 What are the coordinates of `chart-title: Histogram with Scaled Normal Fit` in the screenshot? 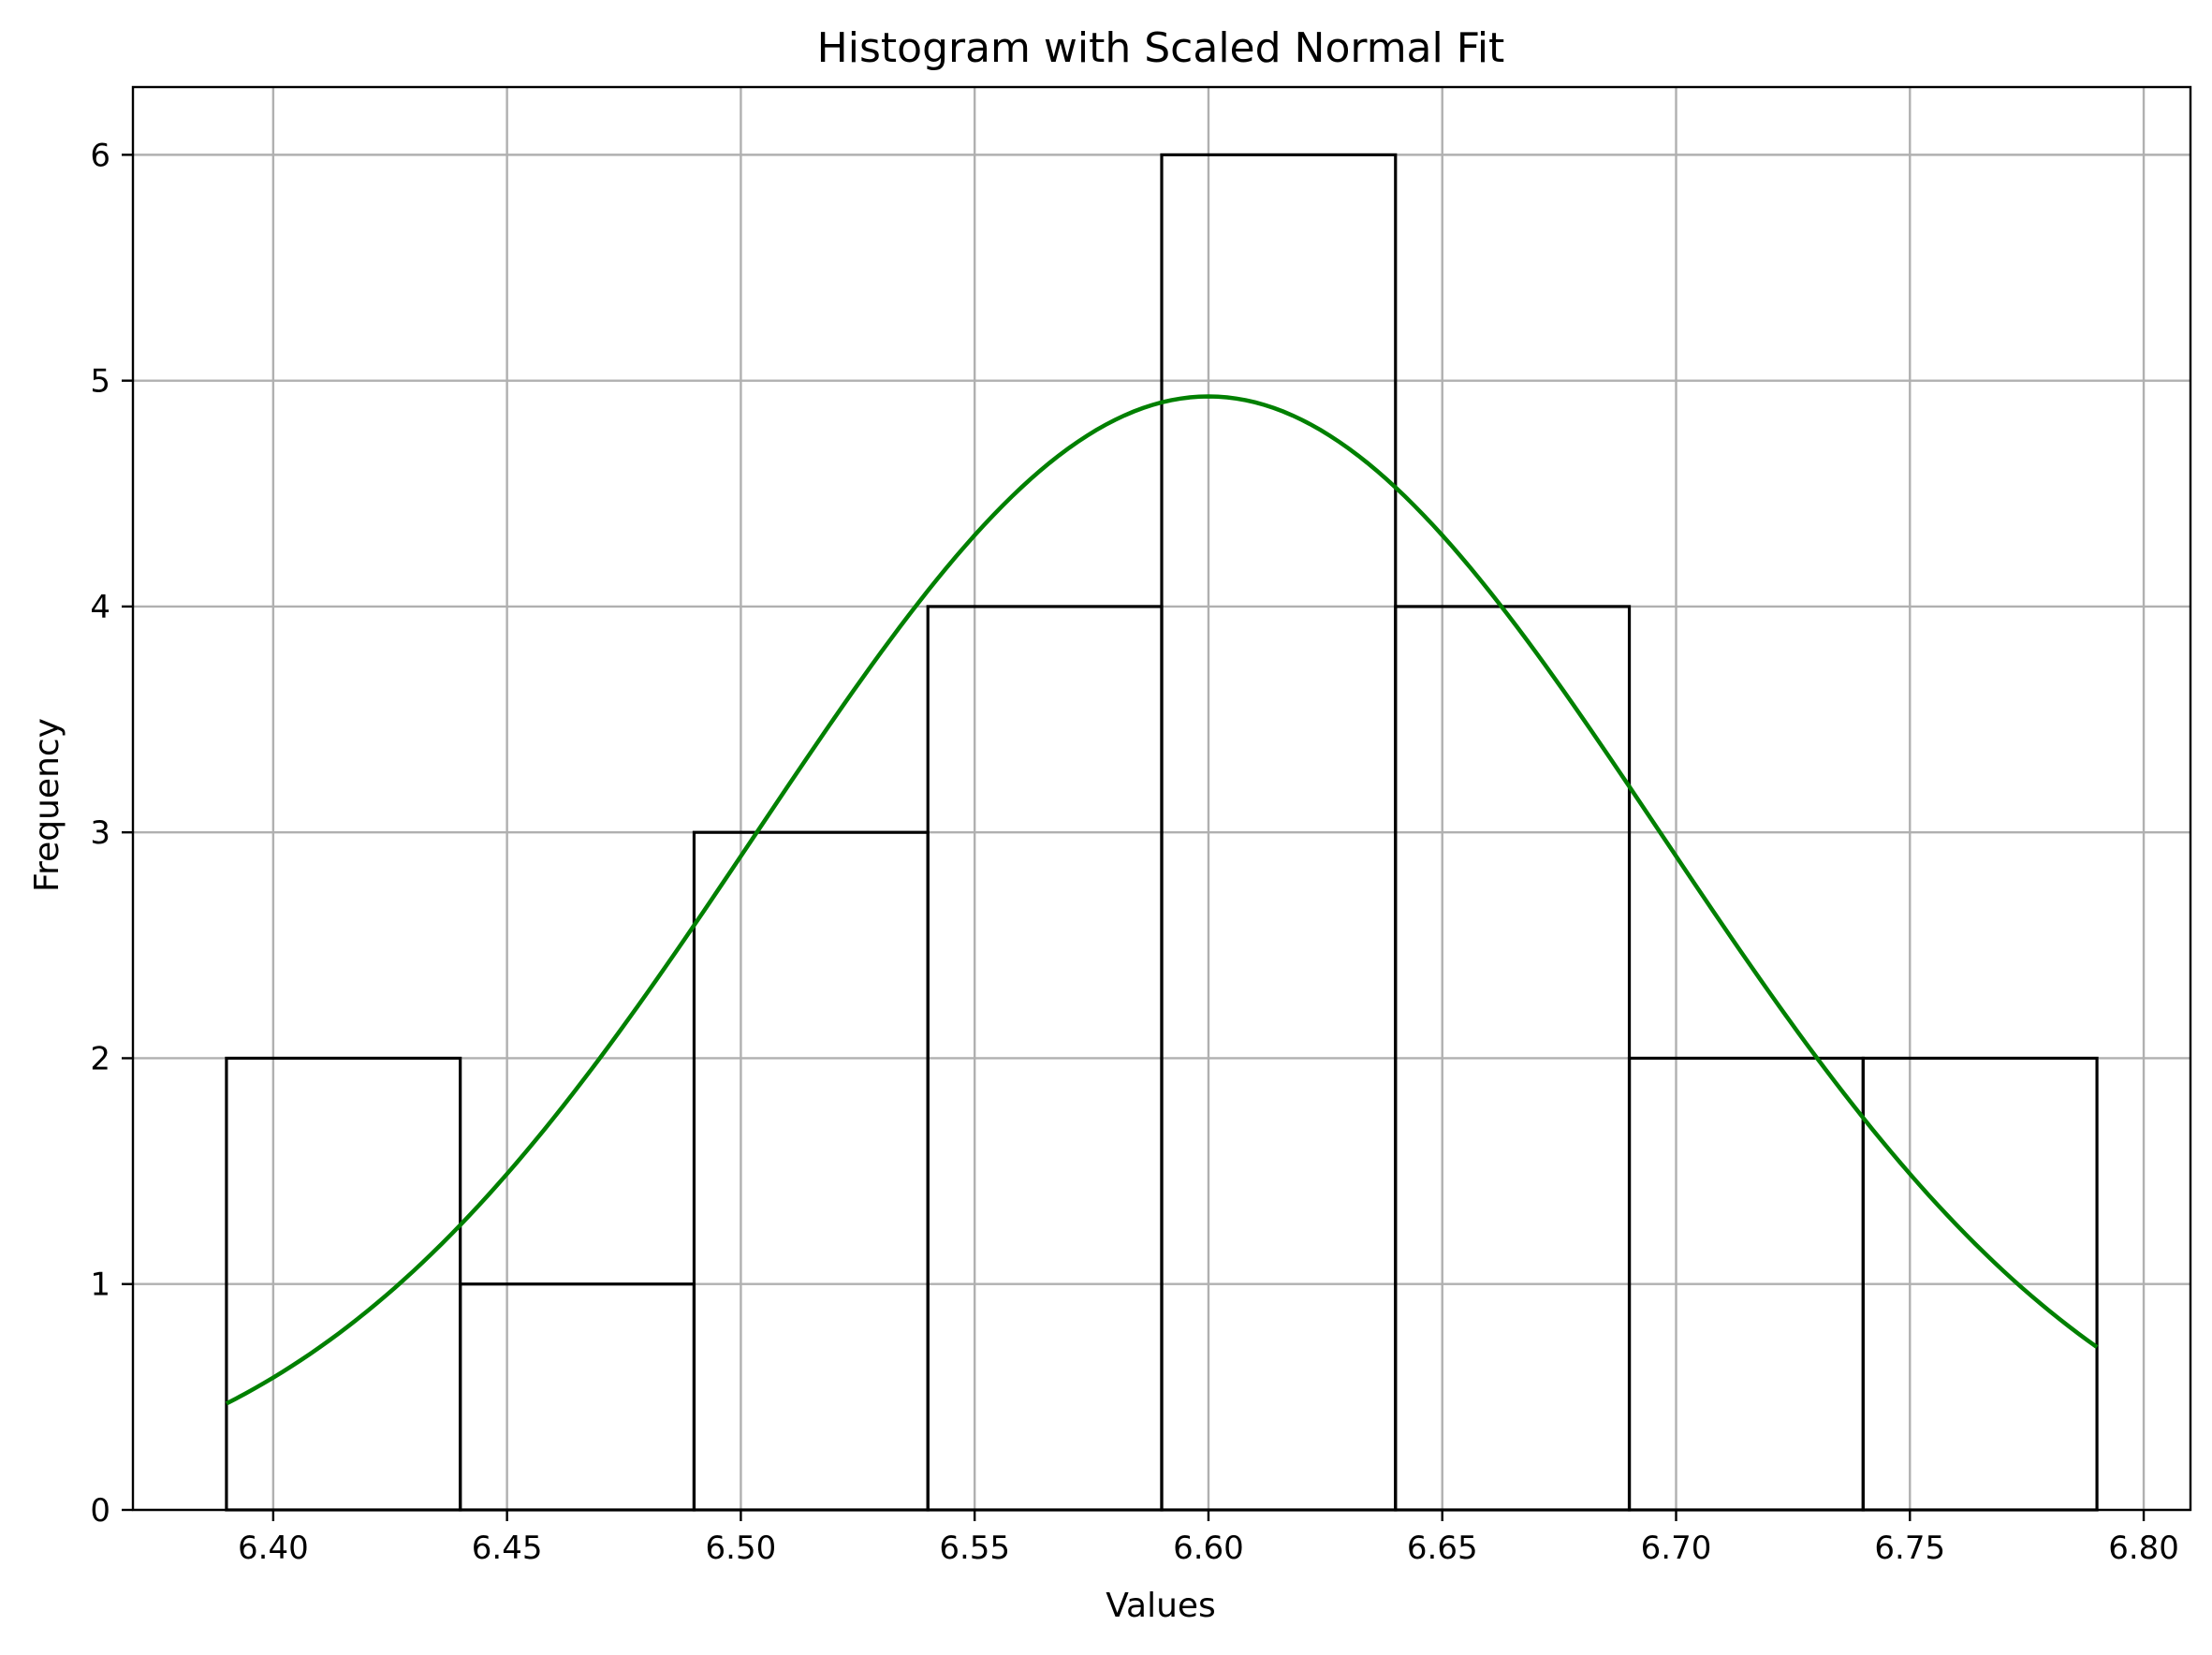 It's located at (1161, 48).